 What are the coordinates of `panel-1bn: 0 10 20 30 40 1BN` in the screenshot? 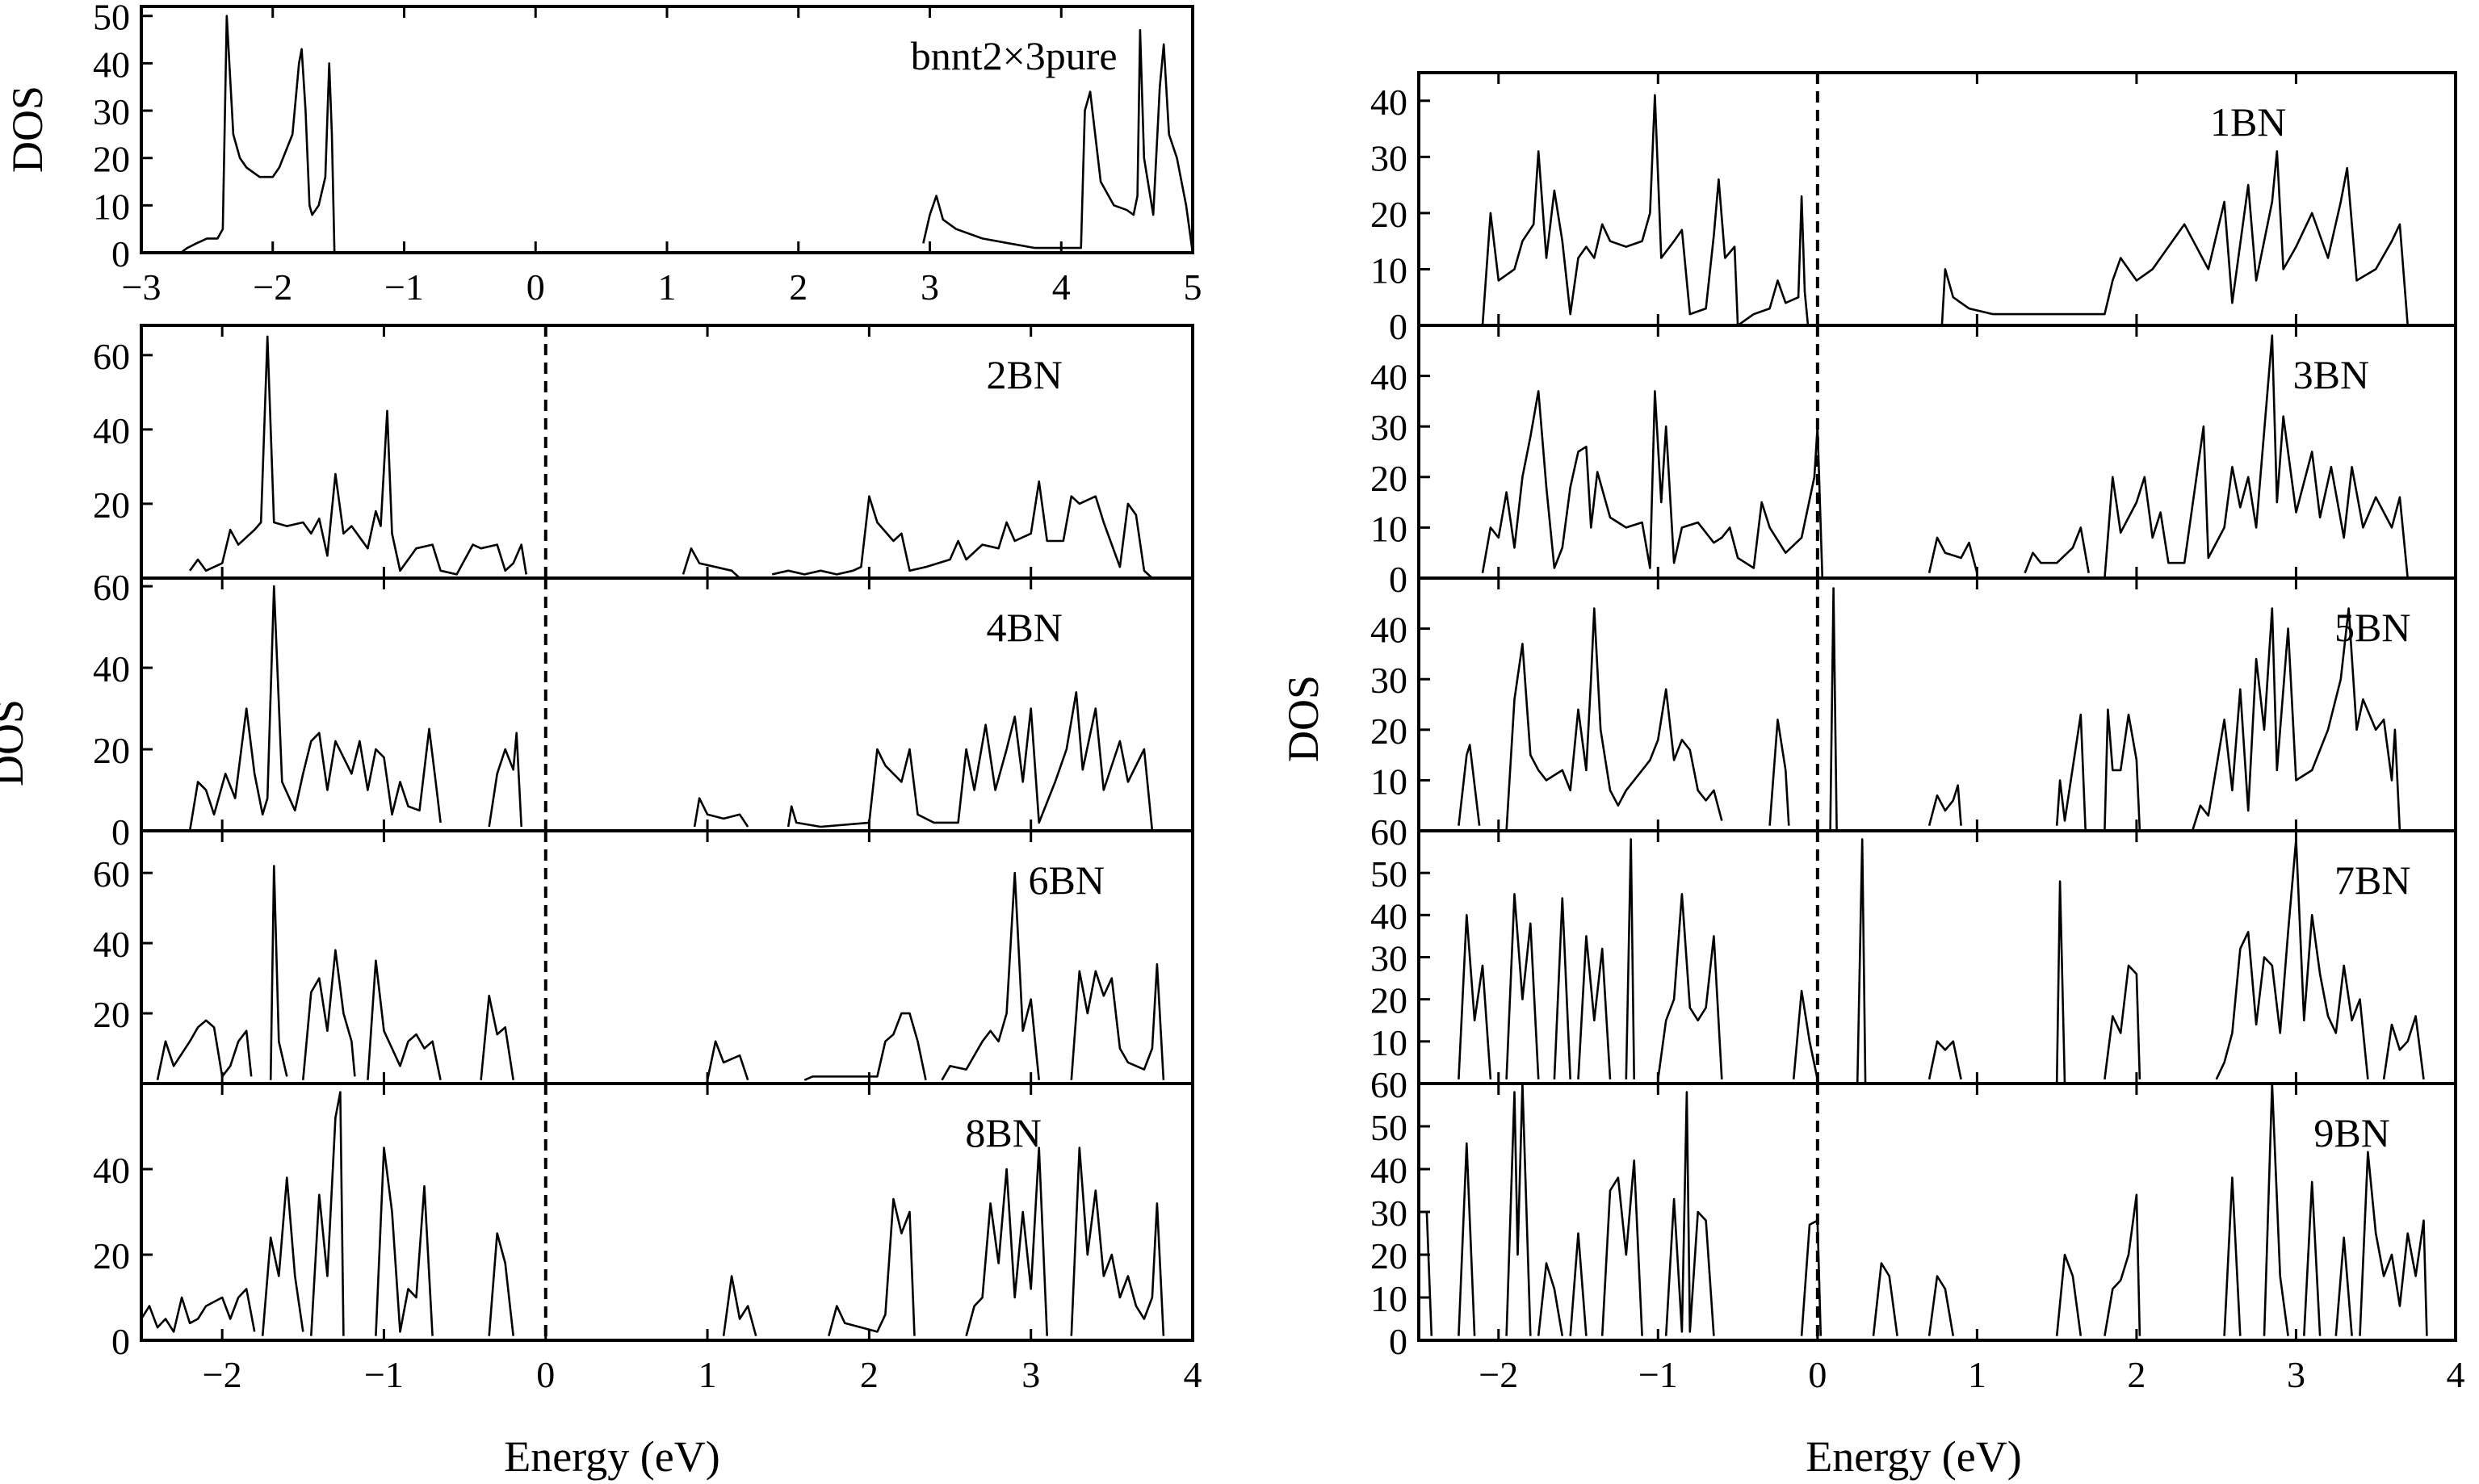 It's located at (1913, 209).